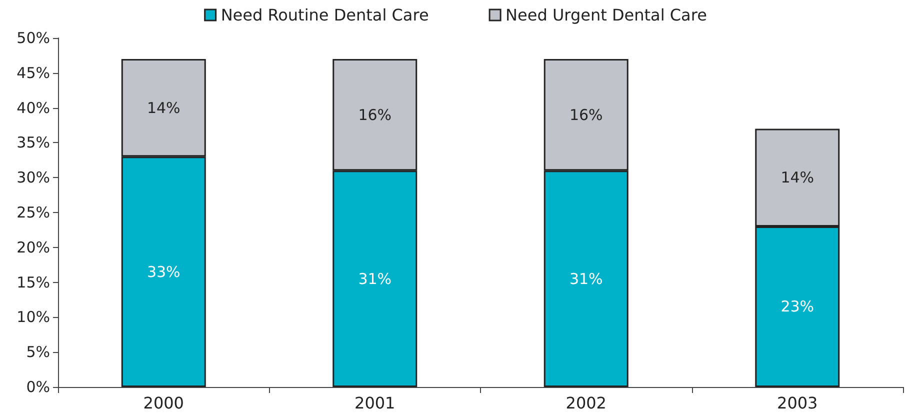 The height and width of the screenshot is (419, 911). I want to click on y-tick-label: 40%, so click(33, 107).